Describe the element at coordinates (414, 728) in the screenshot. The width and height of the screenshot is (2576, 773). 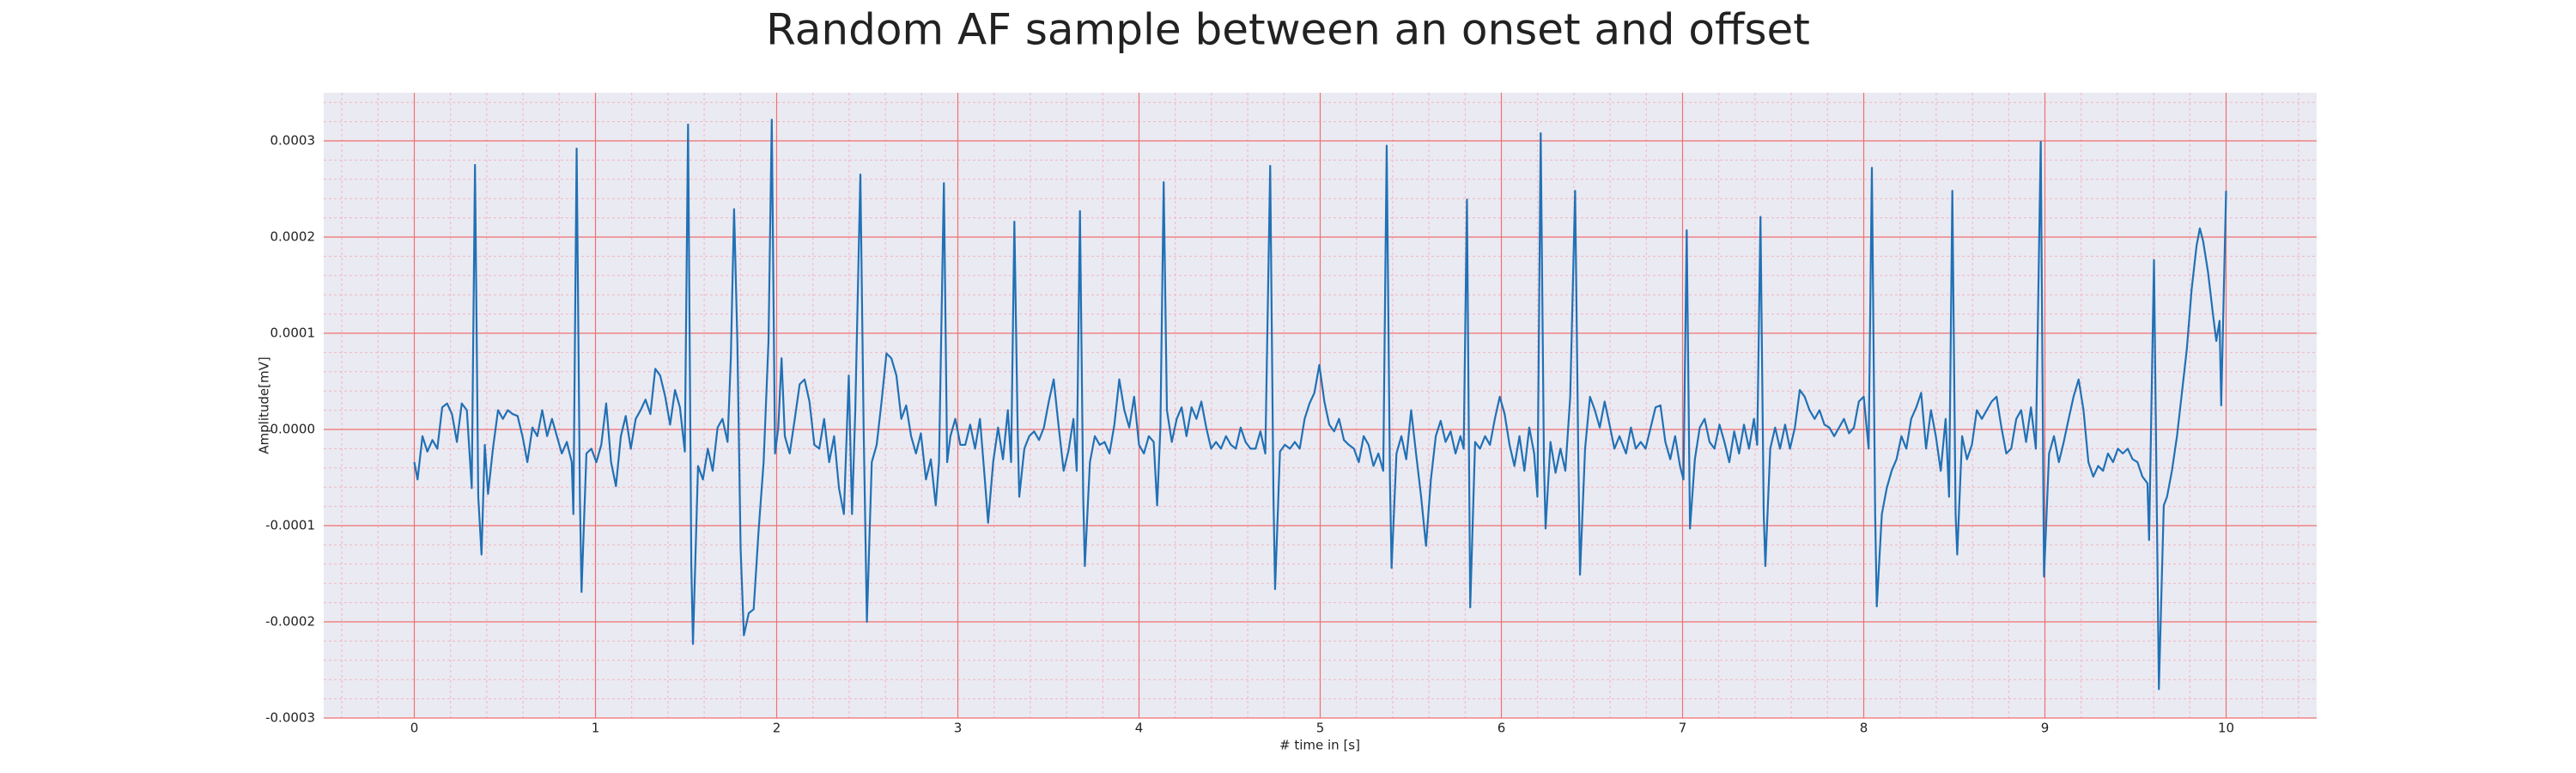
I see `x-tick-label: 0` at that location.